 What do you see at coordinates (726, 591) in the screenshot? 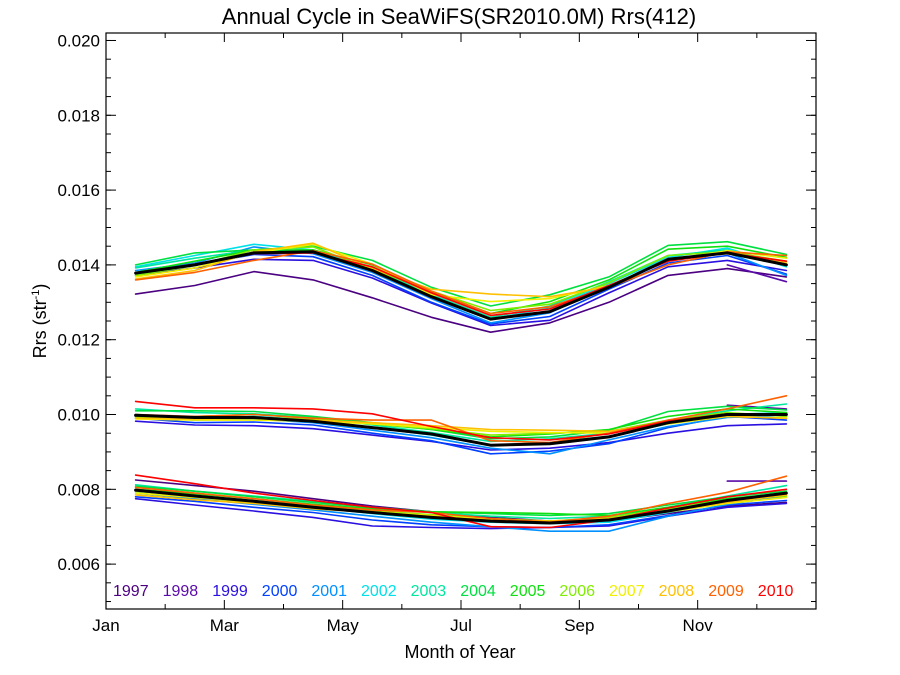
I see `legend-item-2009: 2009` at bounding box center [726, 591].